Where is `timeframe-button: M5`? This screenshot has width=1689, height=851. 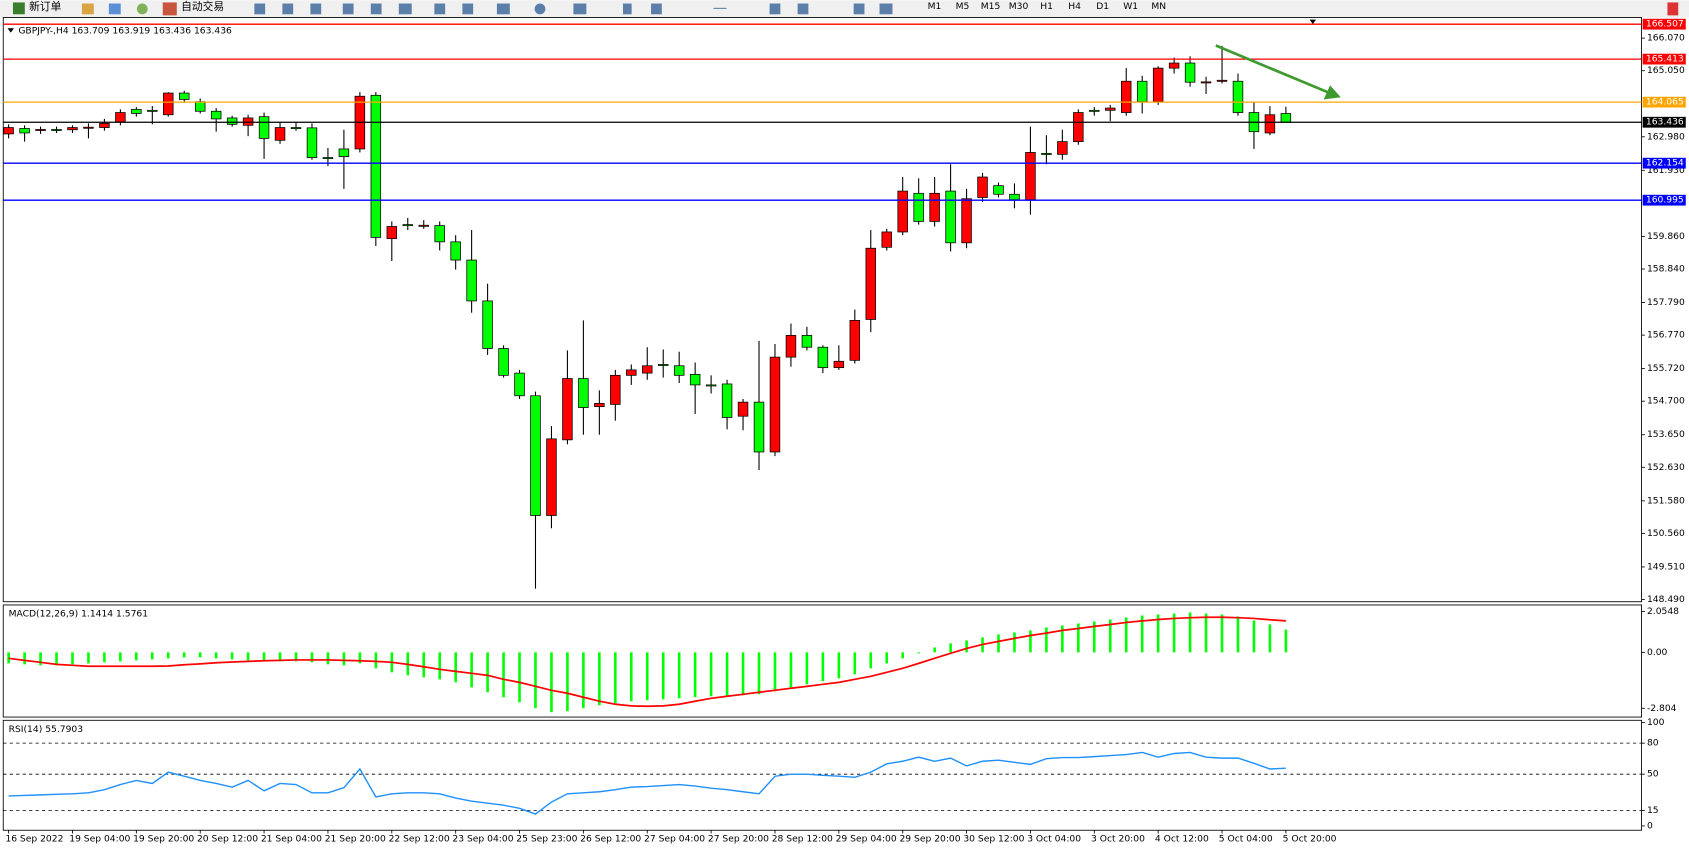
timeframe-button: M5 is located at coordinates (963, 6).